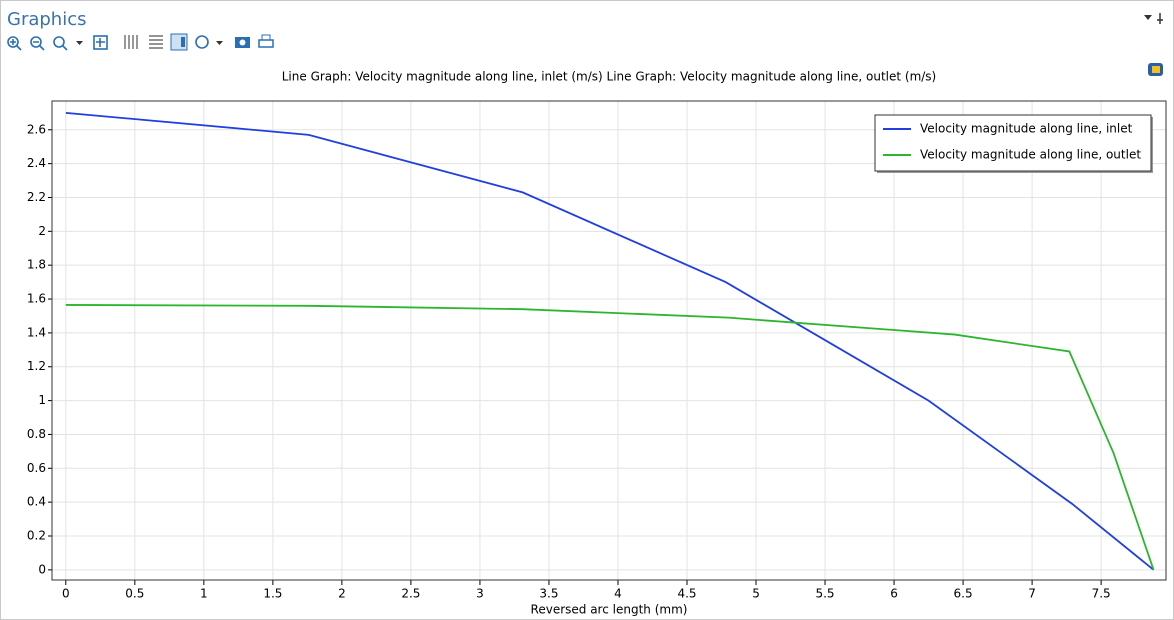  Describe the element at coordinates (266, 41) in the screenshot. I see `print` at that location.